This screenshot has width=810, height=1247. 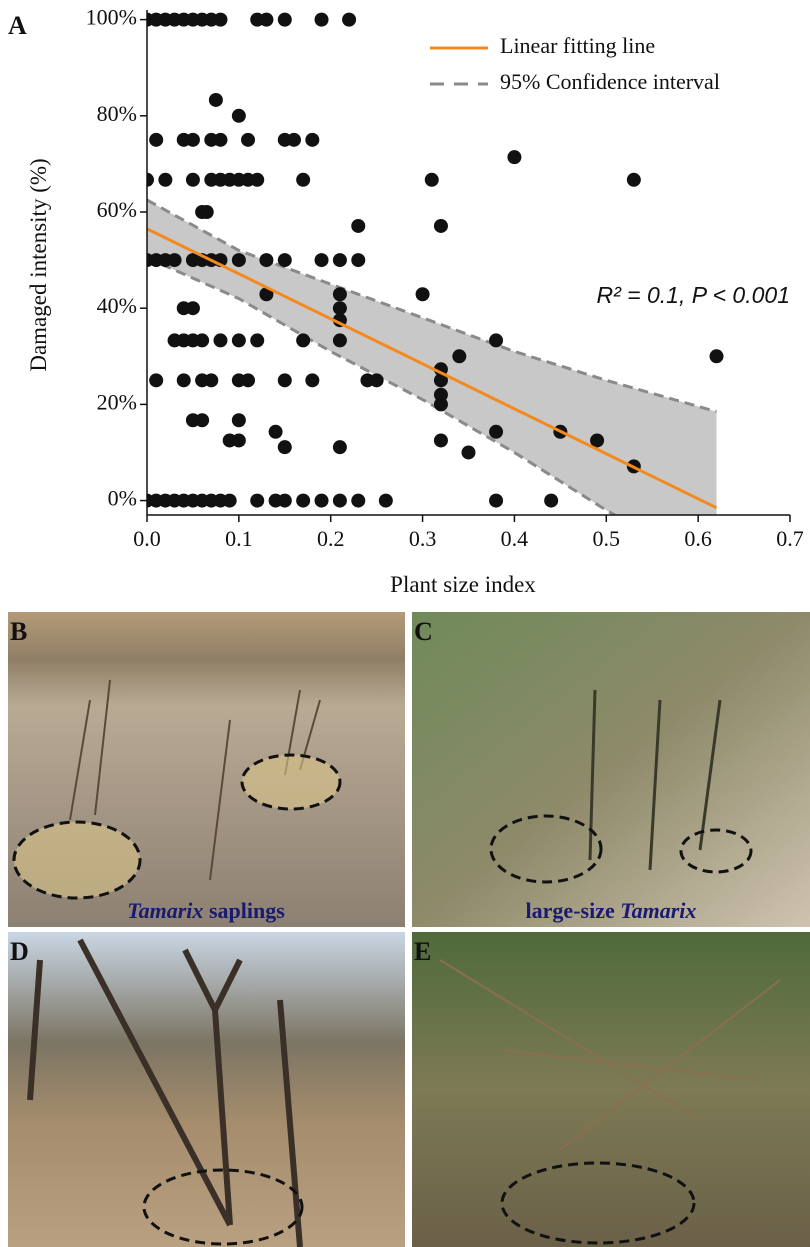 I want to click on x-tick-label: 0.4, so click(x=515, y=538).